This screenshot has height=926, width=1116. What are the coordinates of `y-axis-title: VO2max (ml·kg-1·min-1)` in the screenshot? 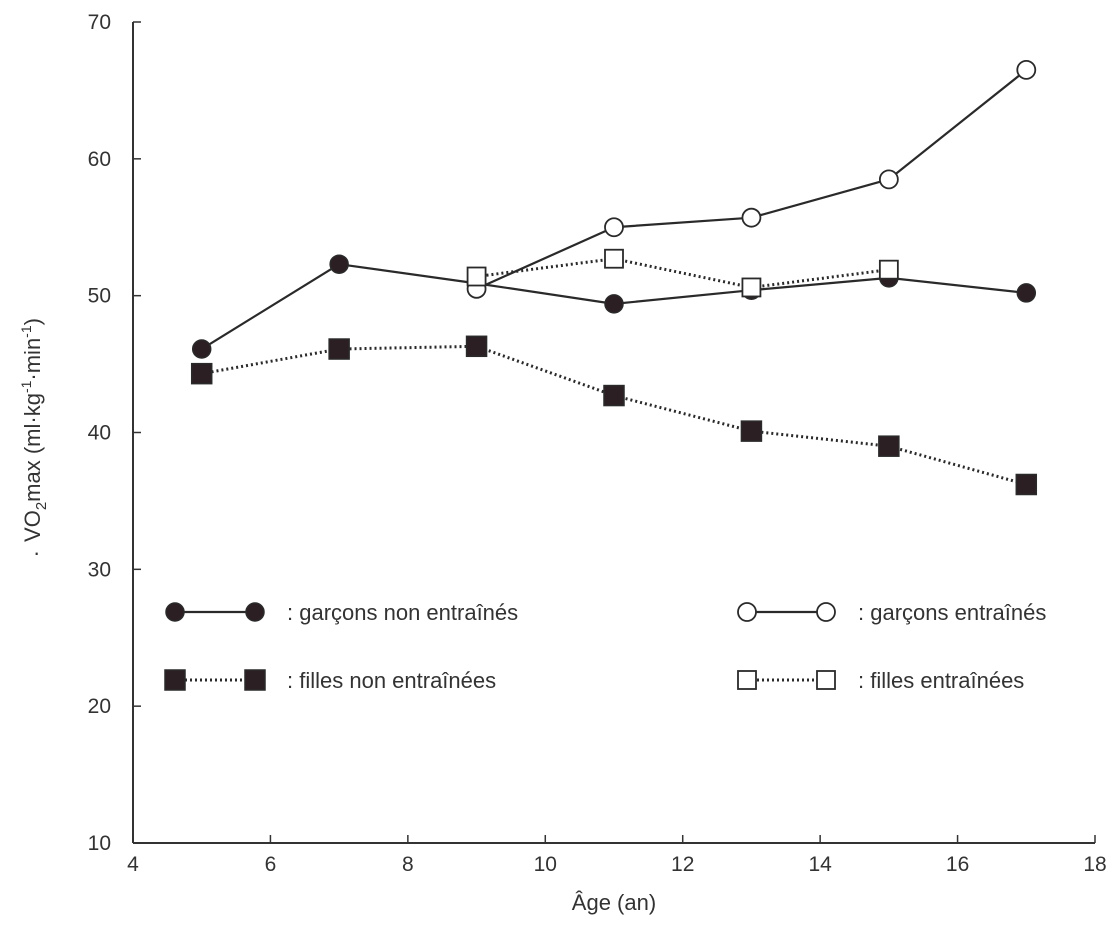 It's located at (34, 430).